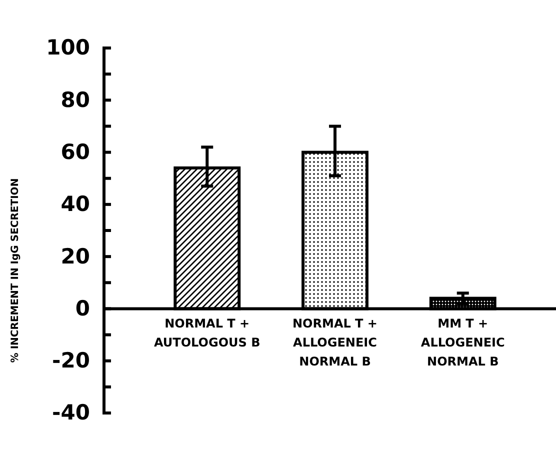 The width and height of the screenshot is (556, 471). Describe the element at coordinates (207, 333) in the screenshot. I see `x-tick-label: NORMAL T + AUTOLOGOUS B` at that location.